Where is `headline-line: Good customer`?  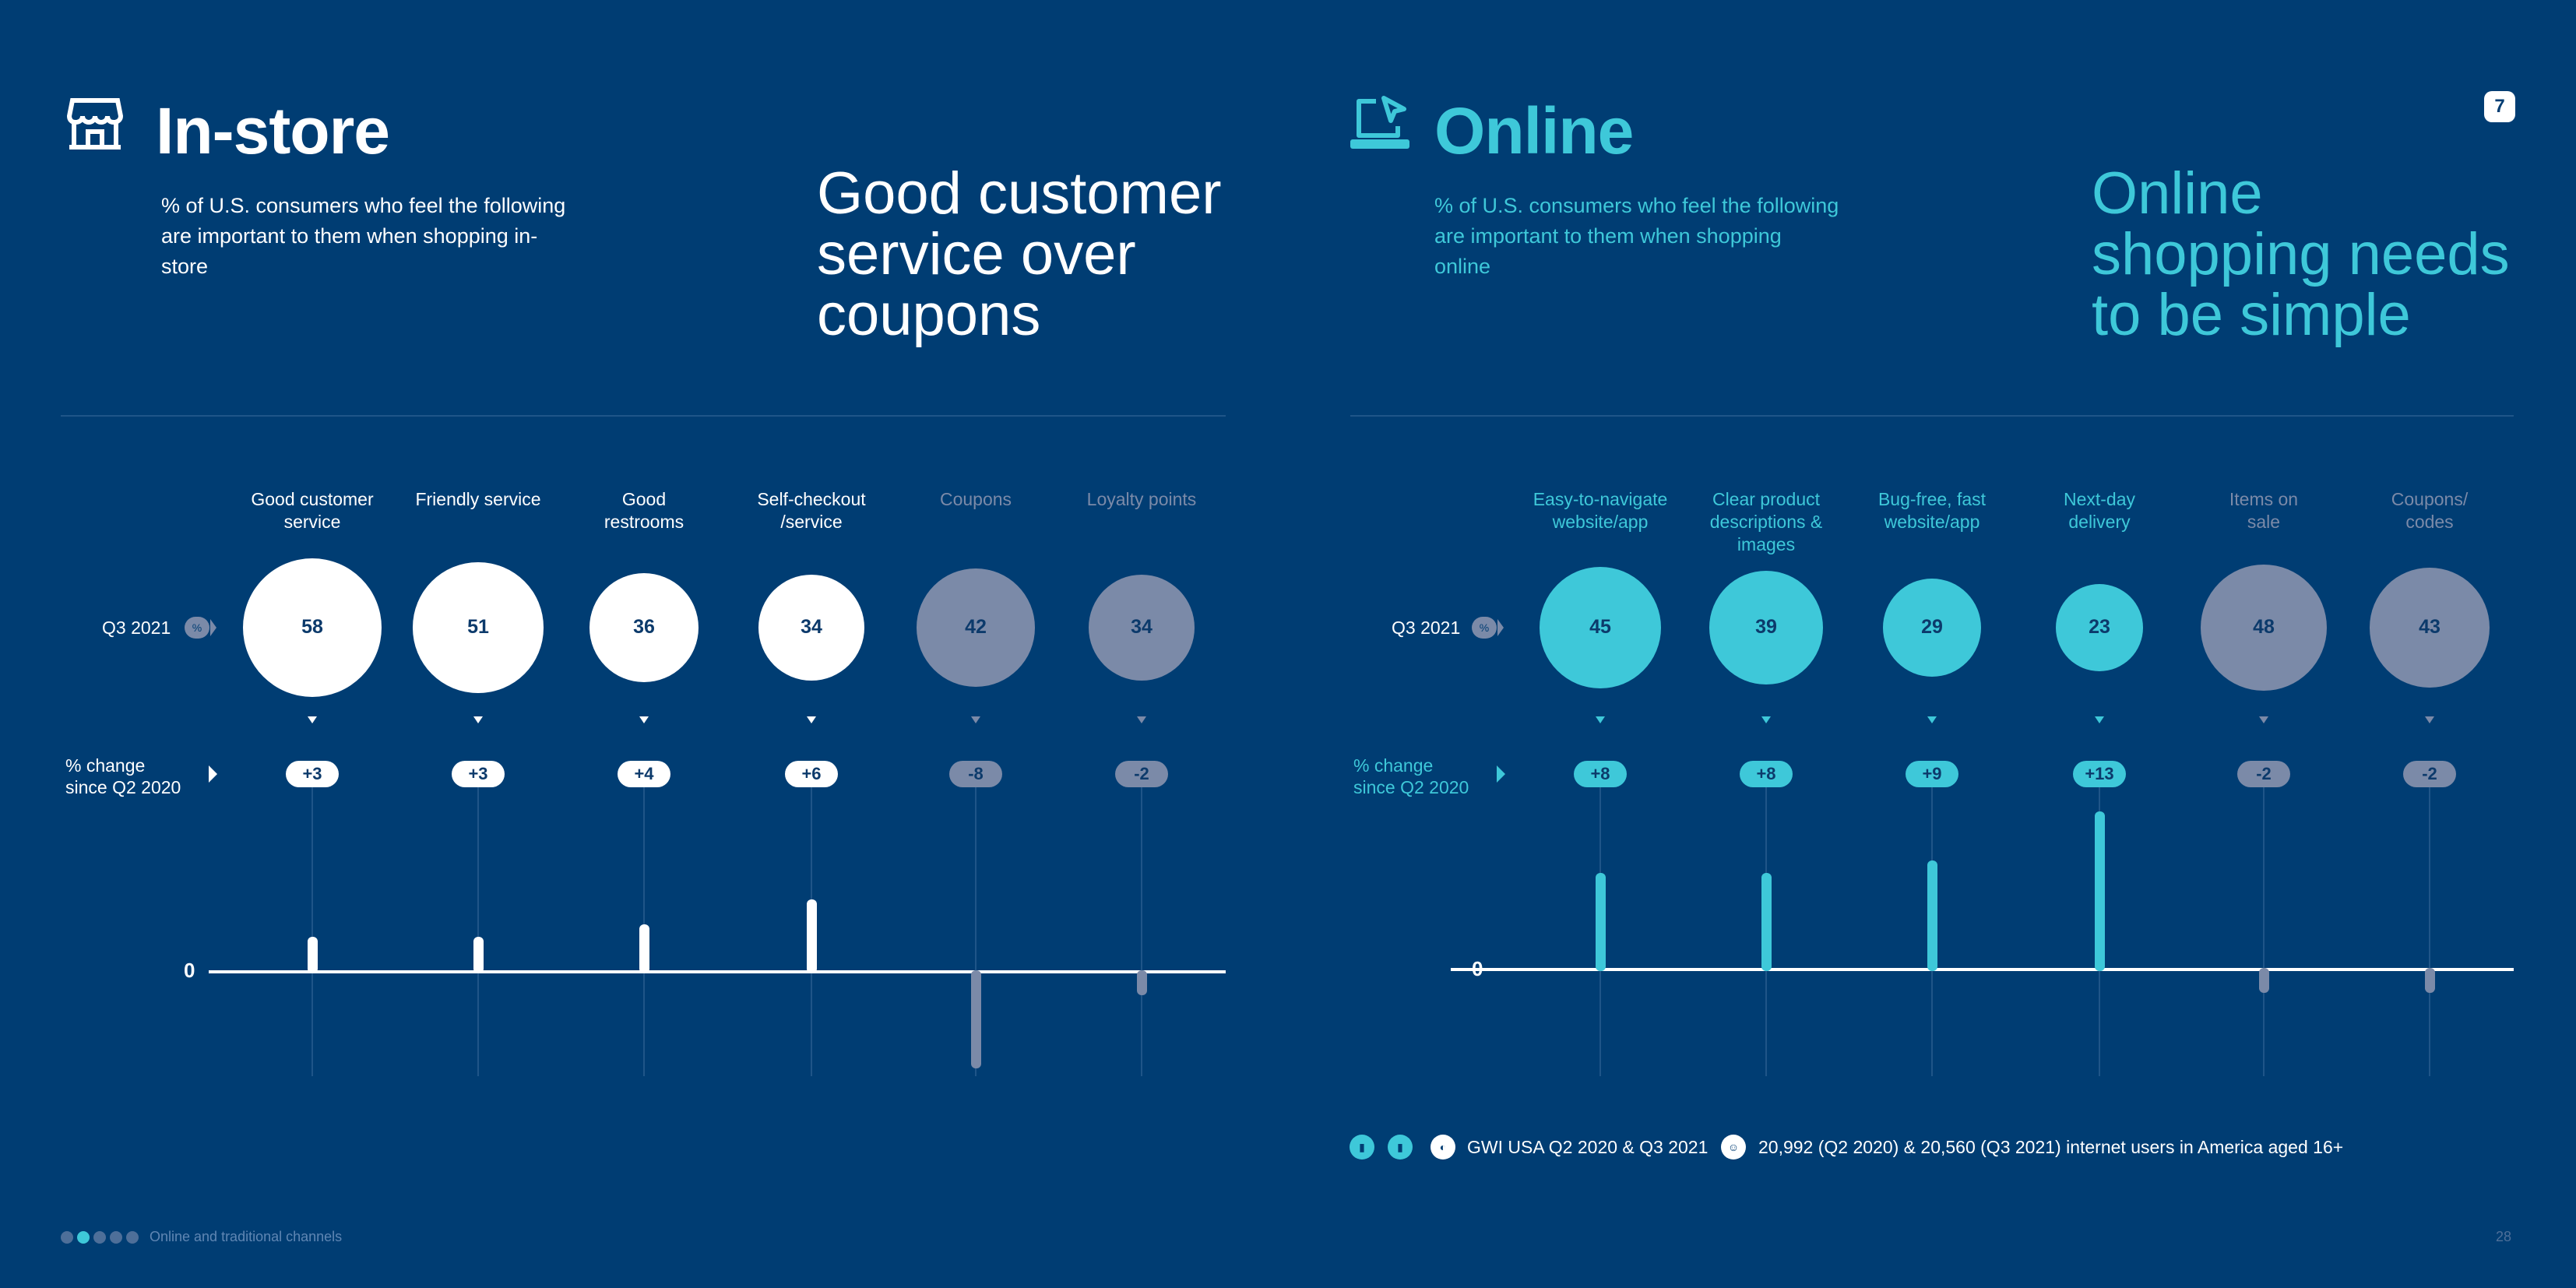 headline-line: Good customer is located at coordinates (1019, 193).